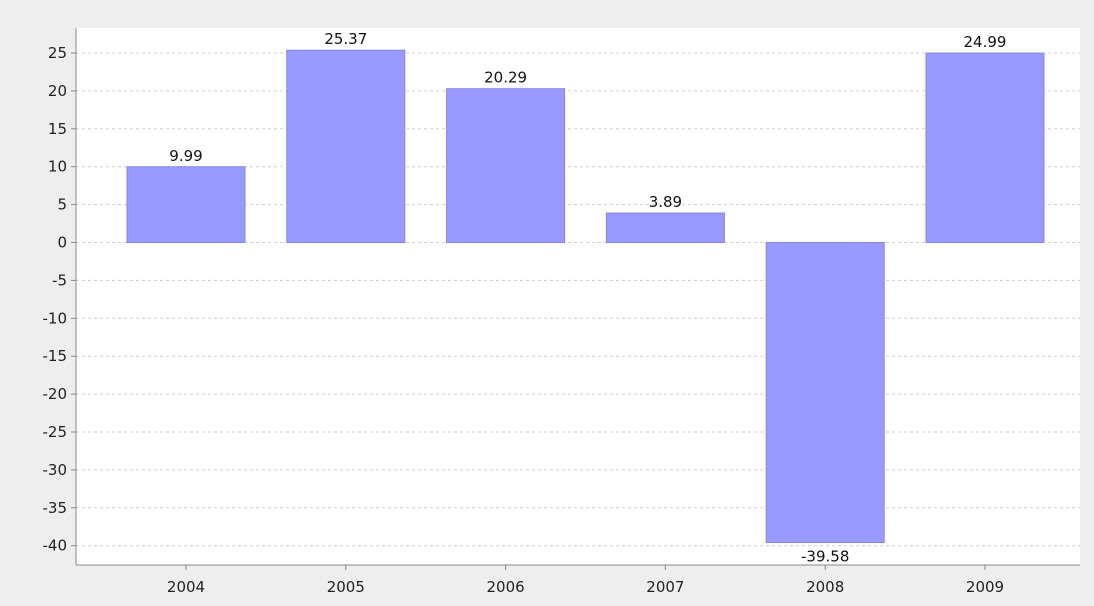 The image size is (1094, 606). I want to click on y-tick-label: -30, so click(55, 470).